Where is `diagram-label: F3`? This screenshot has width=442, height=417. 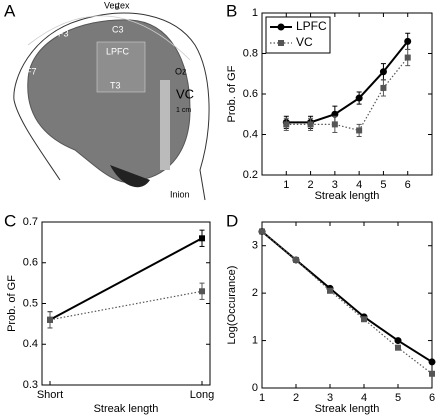
diagram-label: F3 is located at coordinates (63, 33).